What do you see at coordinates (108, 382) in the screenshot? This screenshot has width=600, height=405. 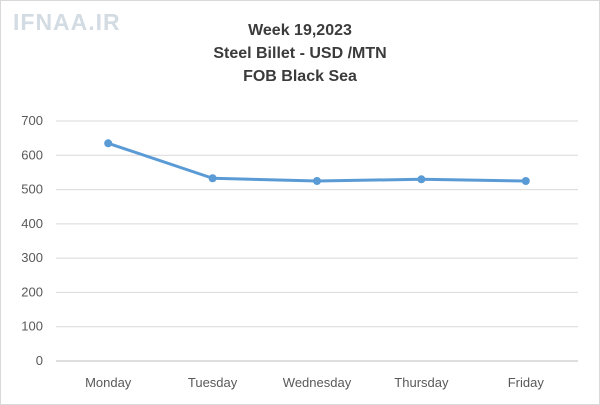 I see `x-tick-label: Monday` at bounding box center [108, 382].